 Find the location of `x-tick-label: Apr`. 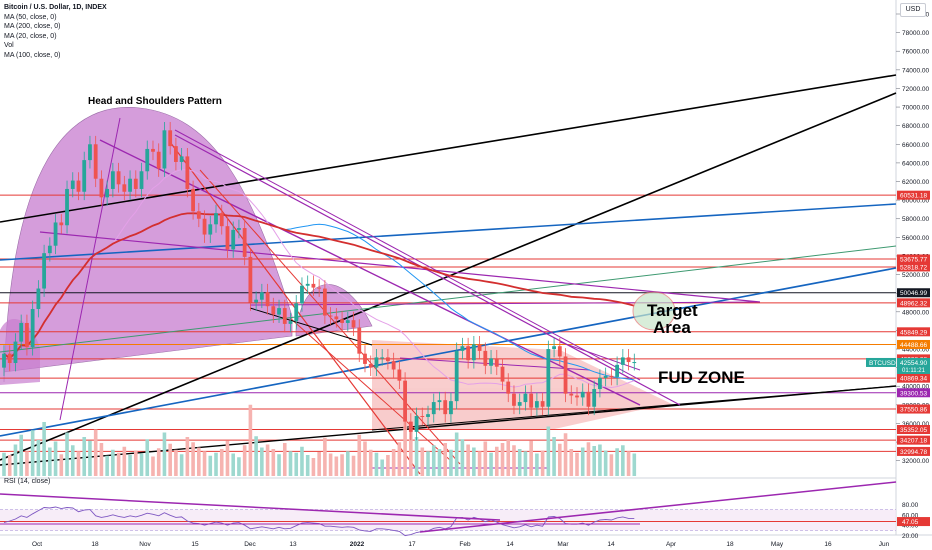

x-tick-label: Apr is located at coordinates (671, 544).